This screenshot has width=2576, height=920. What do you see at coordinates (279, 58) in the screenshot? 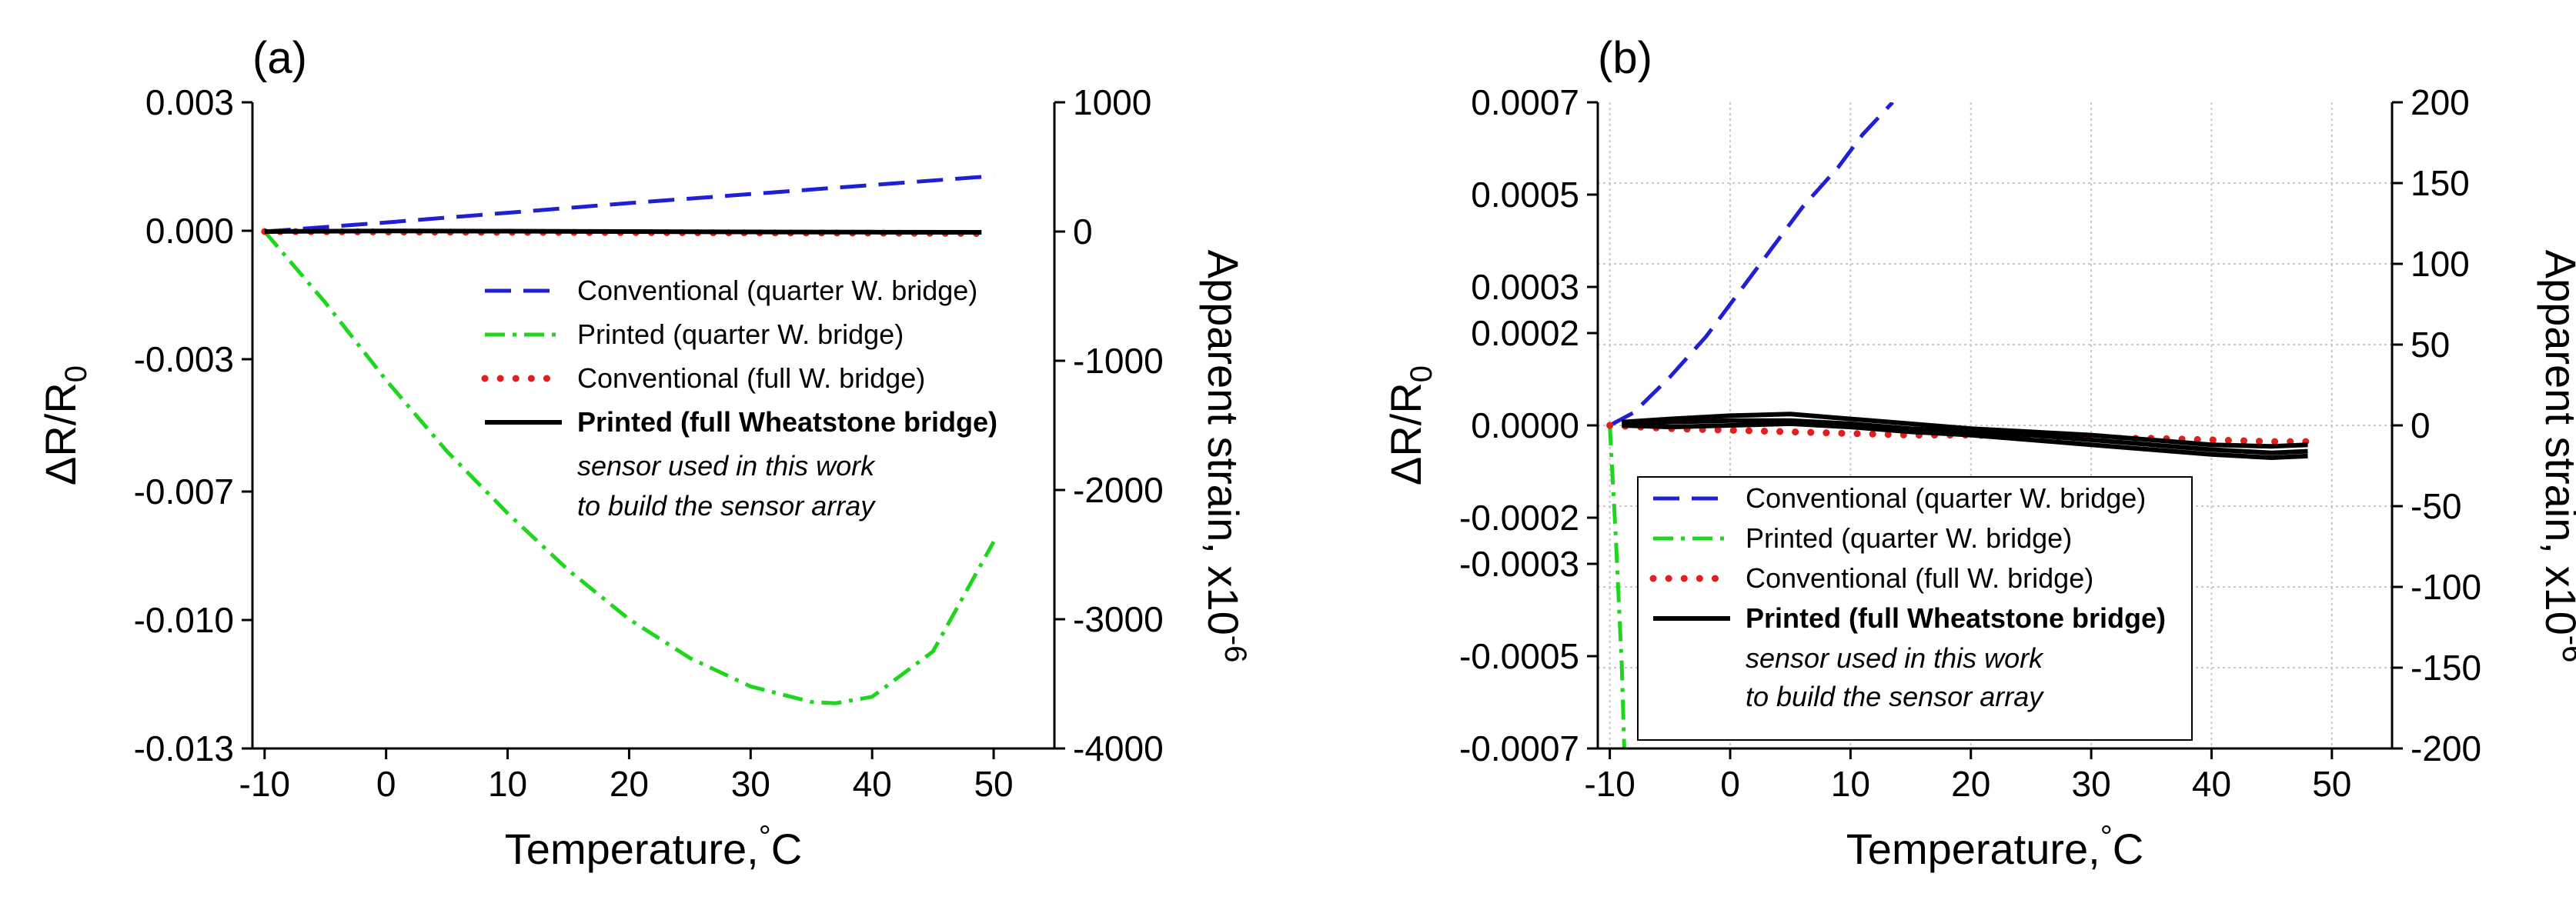
I see `panel-label: (a)` at bounding box center [279, 58].